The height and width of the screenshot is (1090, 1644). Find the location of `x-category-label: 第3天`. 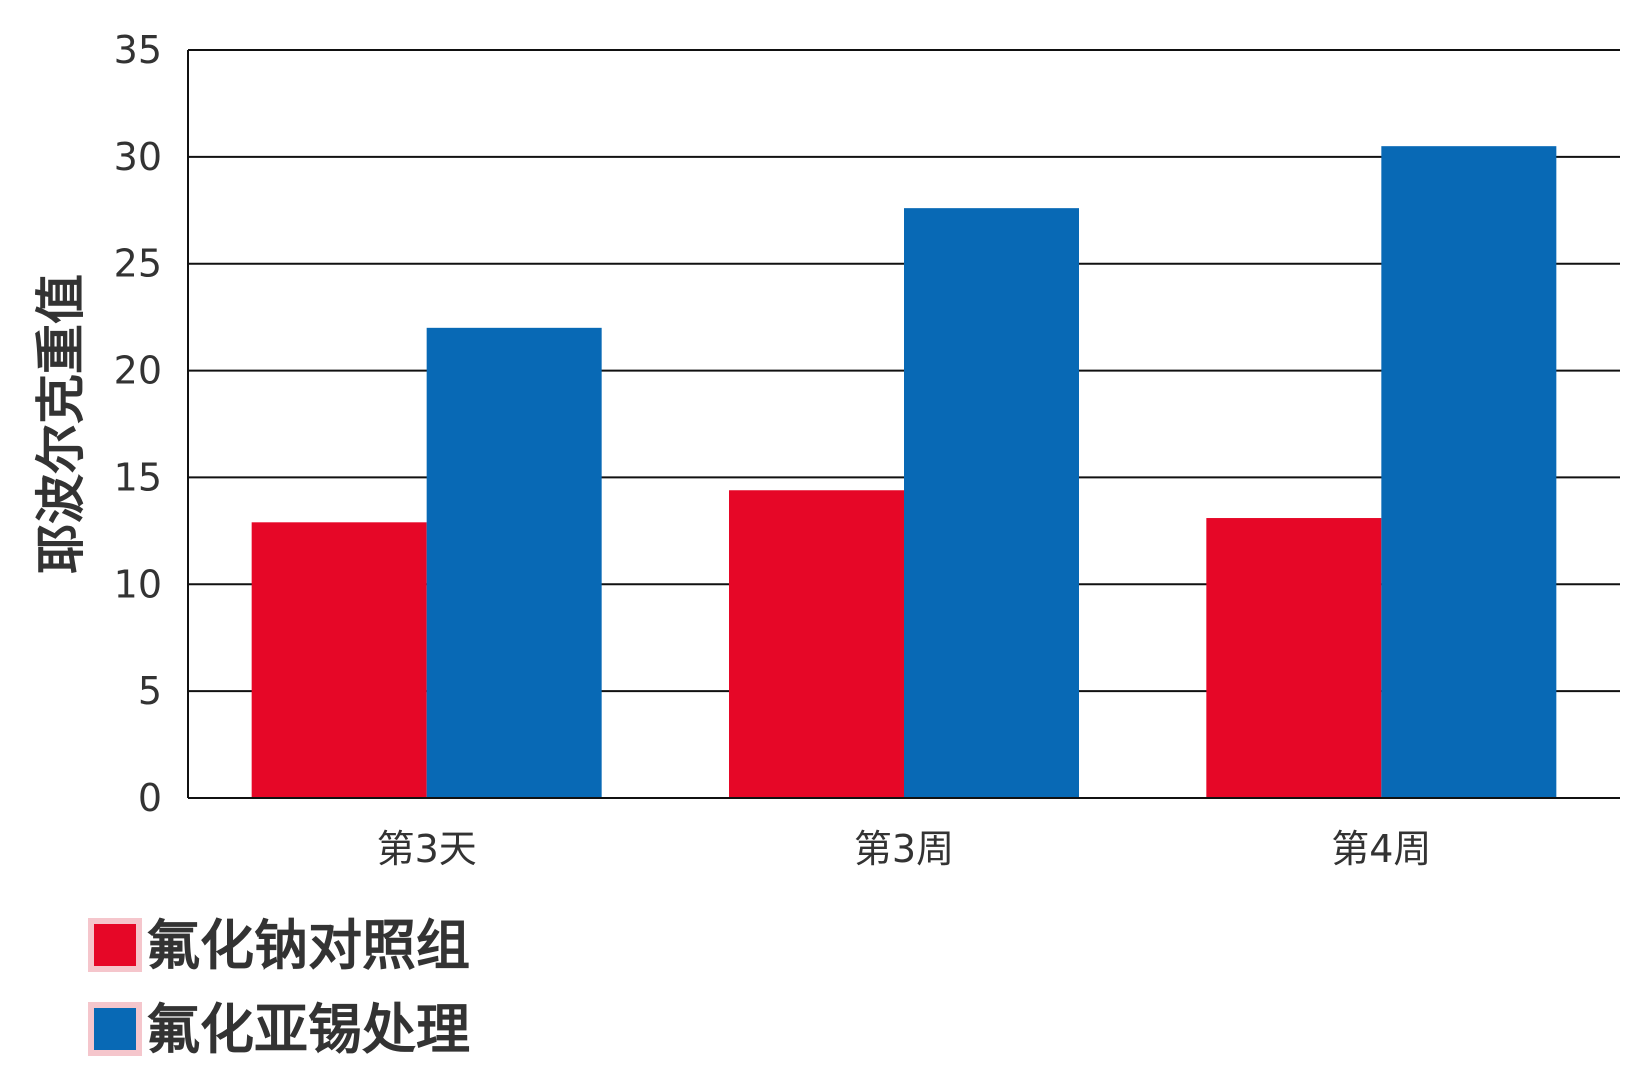

x-category-label: 第3天 is located at coordinates (427, 849).